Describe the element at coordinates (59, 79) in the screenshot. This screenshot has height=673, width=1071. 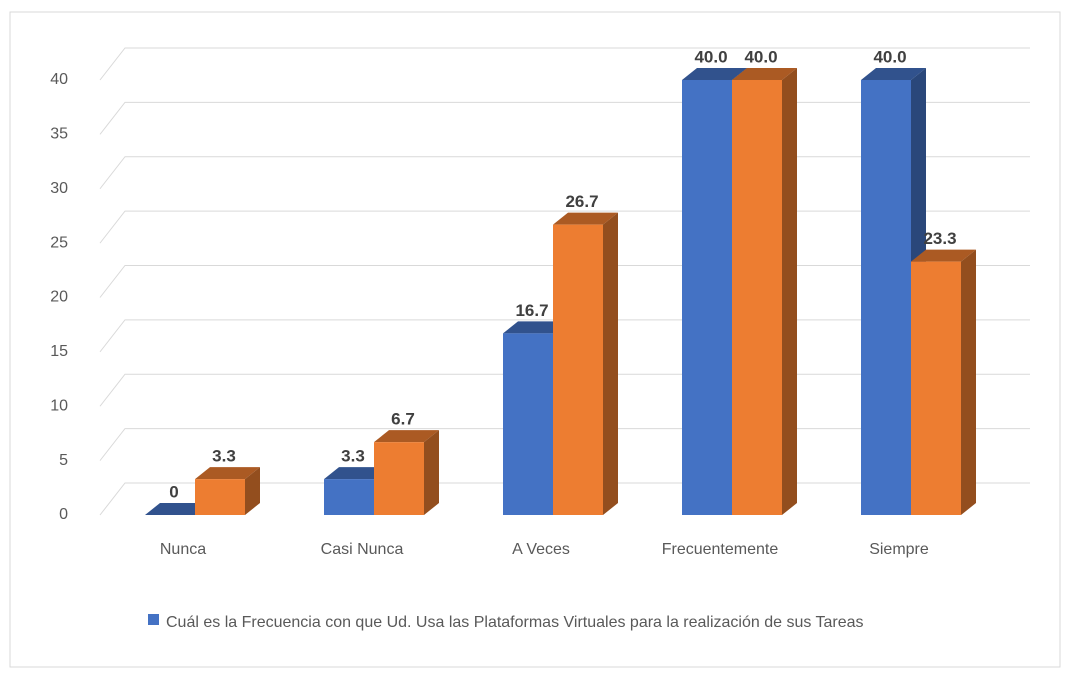
I see `y-tick-label: 40` at that location.